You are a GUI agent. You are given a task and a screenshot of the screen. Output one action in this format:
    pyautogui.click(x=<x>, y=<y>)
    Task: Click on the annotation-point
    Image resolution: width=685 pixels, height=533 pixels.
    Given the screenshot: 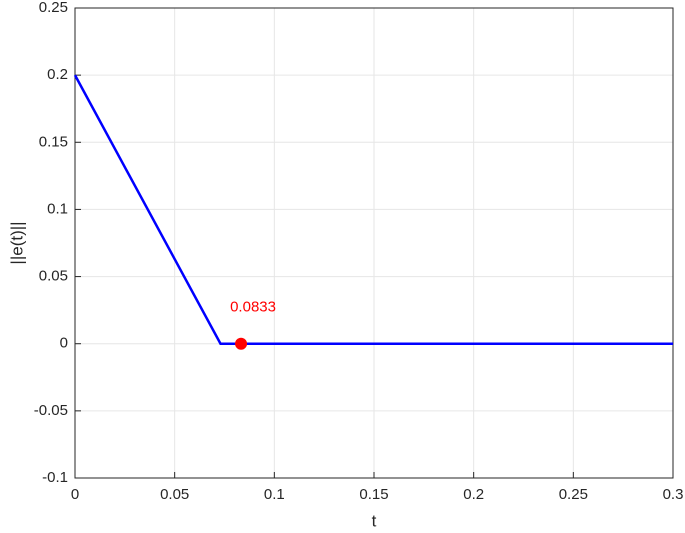 What is the action you would take?
    pyautogui.click(x=241, y=343)
    